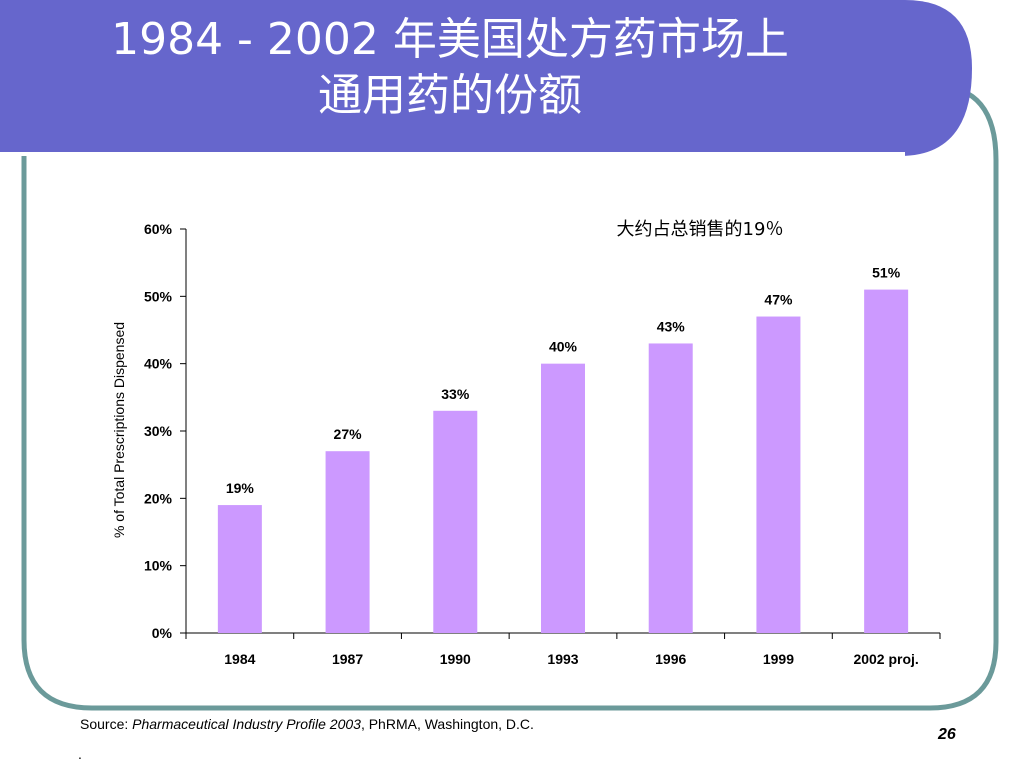 This screenshot has height=768, width=1024. I want to click on y-tick-label: 30%, so click(158, 431).